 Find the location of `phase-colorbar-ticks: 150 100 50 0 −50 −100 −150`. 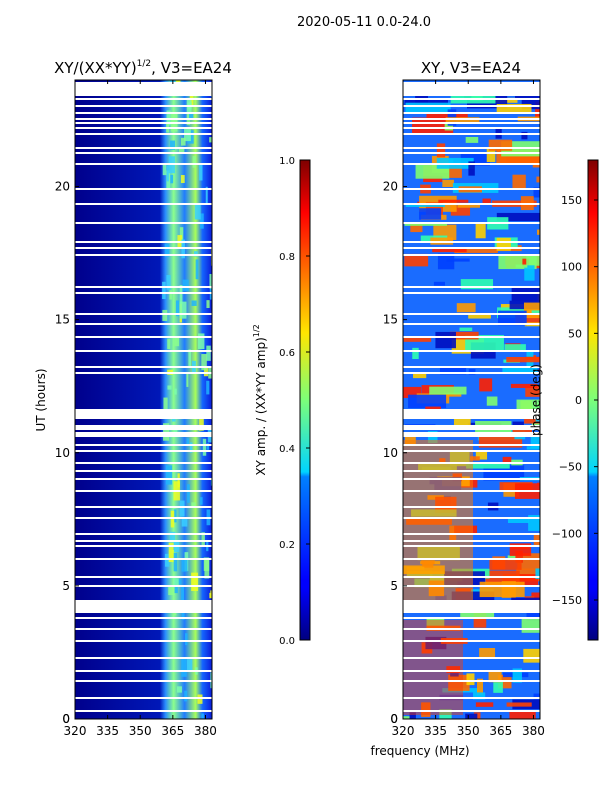

phase-colorbar-ticks: 150 100 50 0 −50 −100 −150 is located at coordinates (575, 400).